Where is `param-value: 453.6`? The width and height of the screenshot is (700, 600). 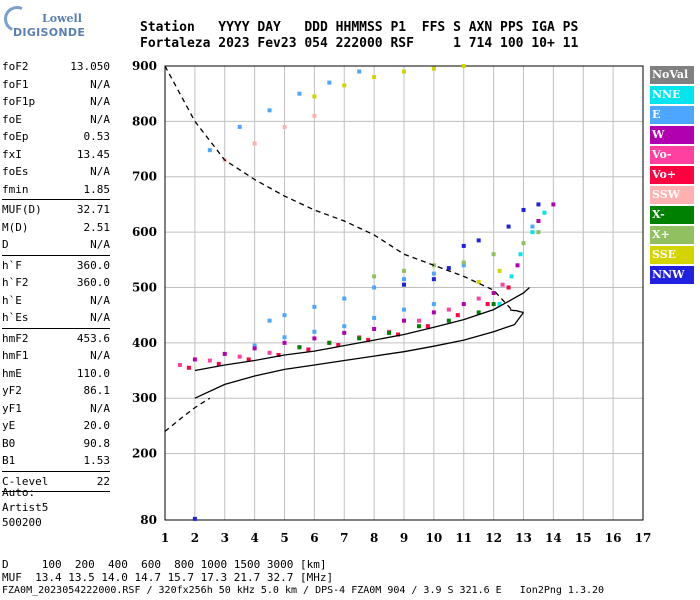 param-value: 453.6 is located at coordinates (93, 338).